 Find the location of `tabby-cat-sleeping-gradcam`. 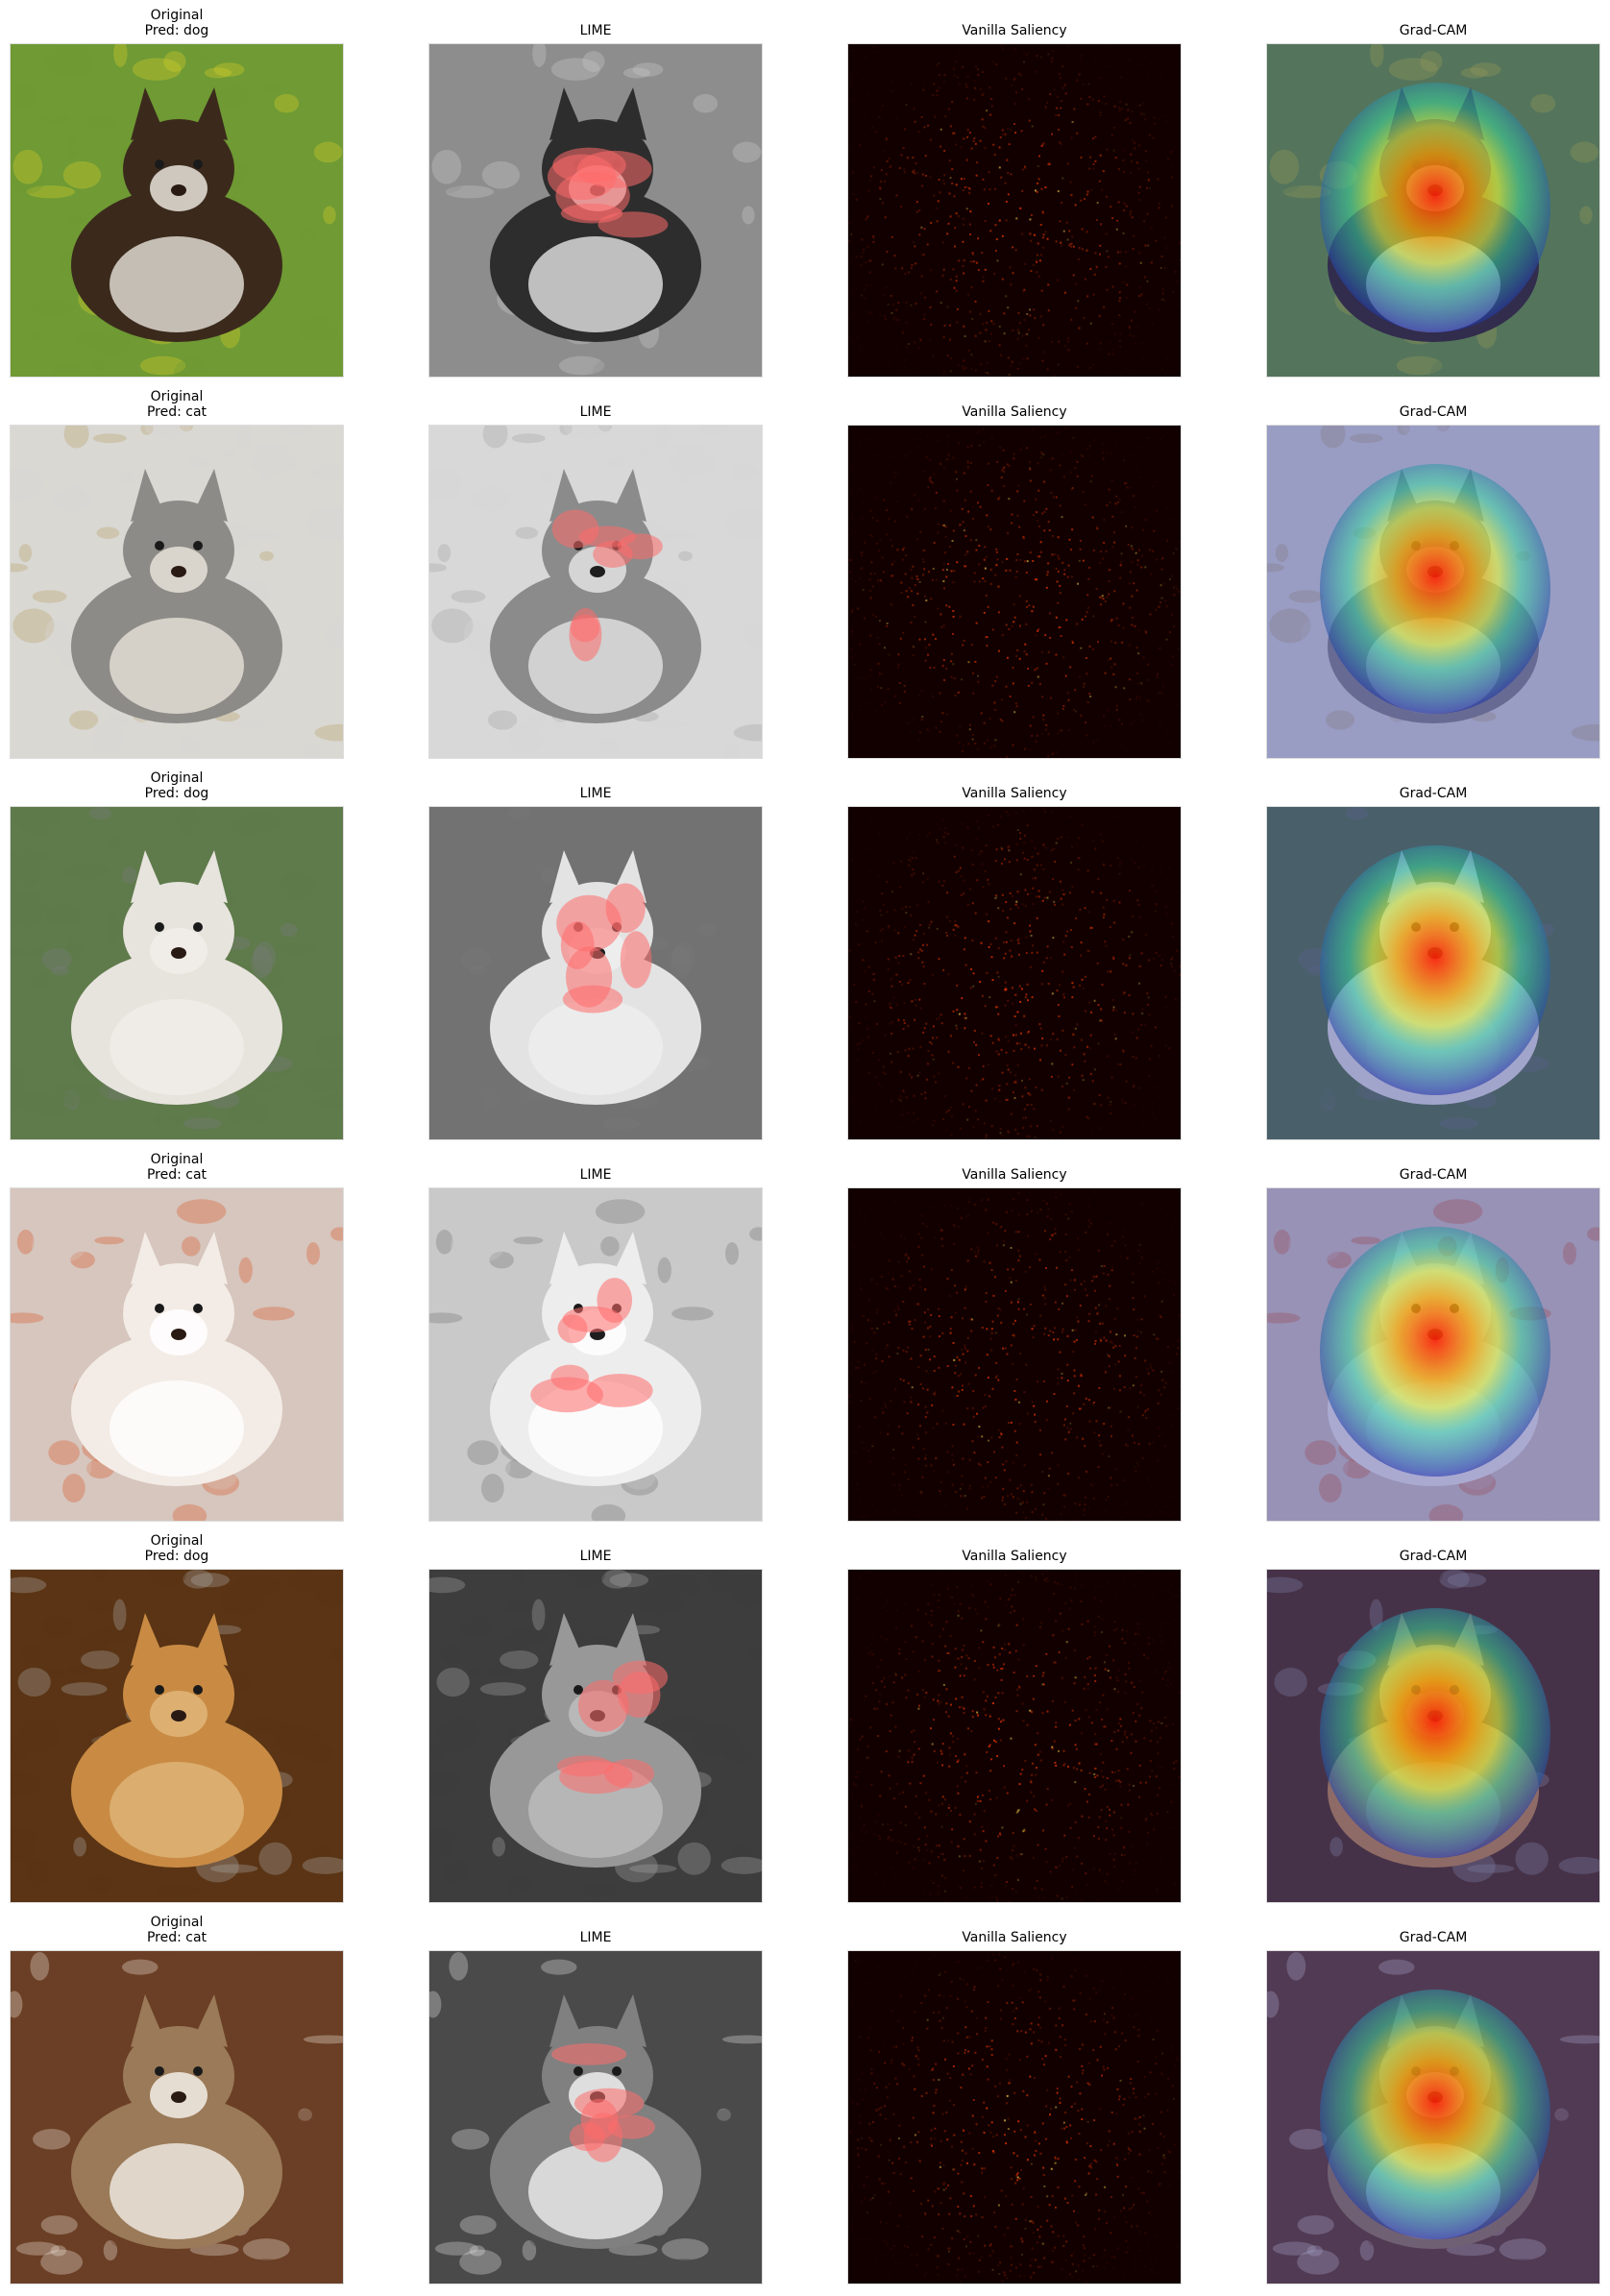

tabby-cat-sleeping-gradcam is located at coordinates (1433, 2117).